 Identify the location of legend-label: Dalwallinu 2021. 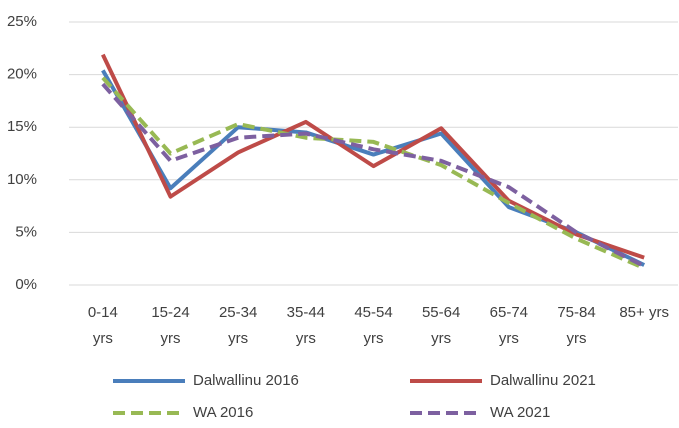
(543, 380).